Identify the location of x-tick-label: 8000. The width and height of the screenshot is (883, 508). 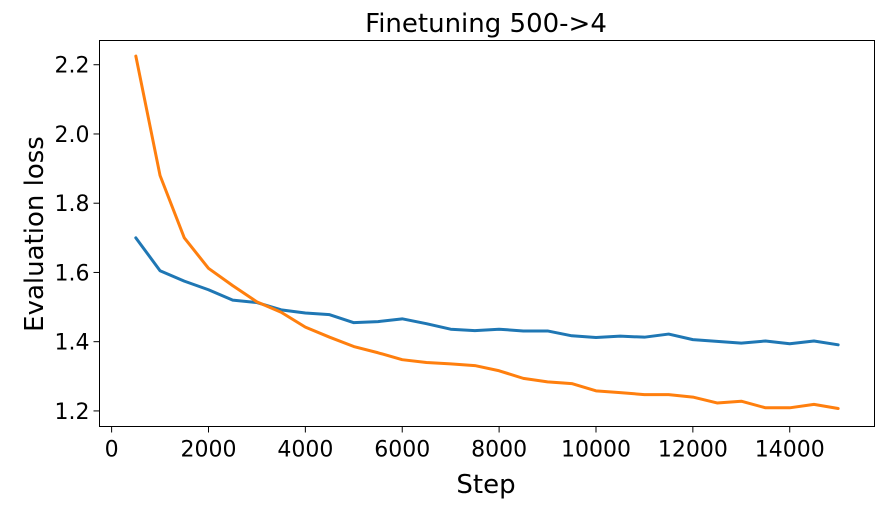
(499, 450).